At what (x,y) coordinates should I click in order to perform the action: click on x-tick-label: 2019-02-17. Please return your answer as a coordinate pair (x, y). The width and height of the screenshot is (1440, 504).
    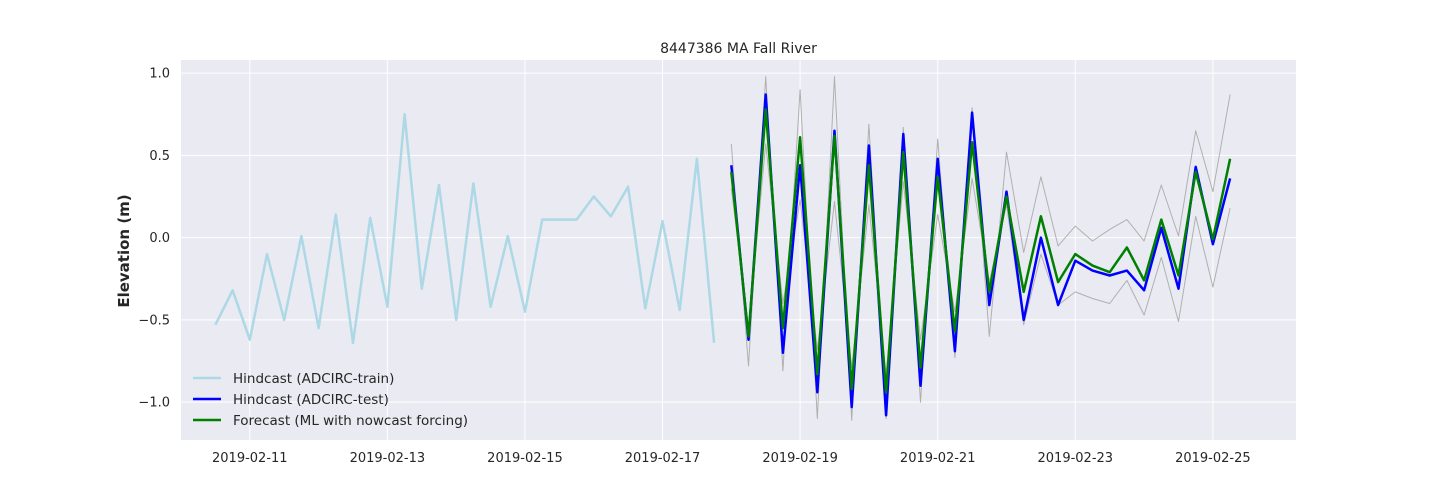
    Looking at the image, I should click on (663, 458).